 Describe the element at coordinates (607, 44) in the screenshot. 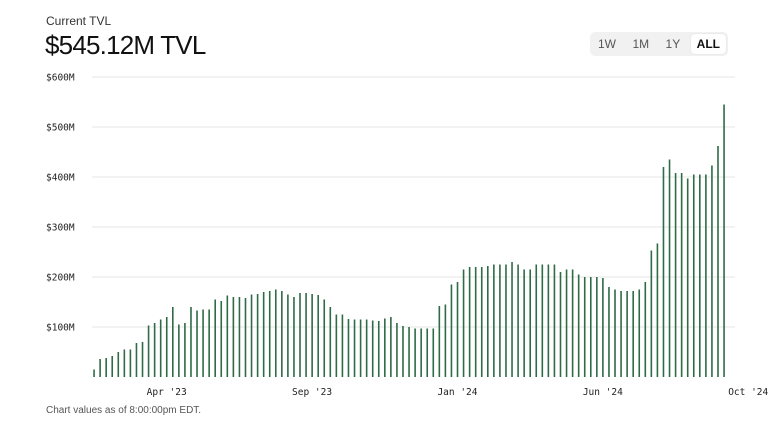

I see `range-1w-button: 1W` at that location.